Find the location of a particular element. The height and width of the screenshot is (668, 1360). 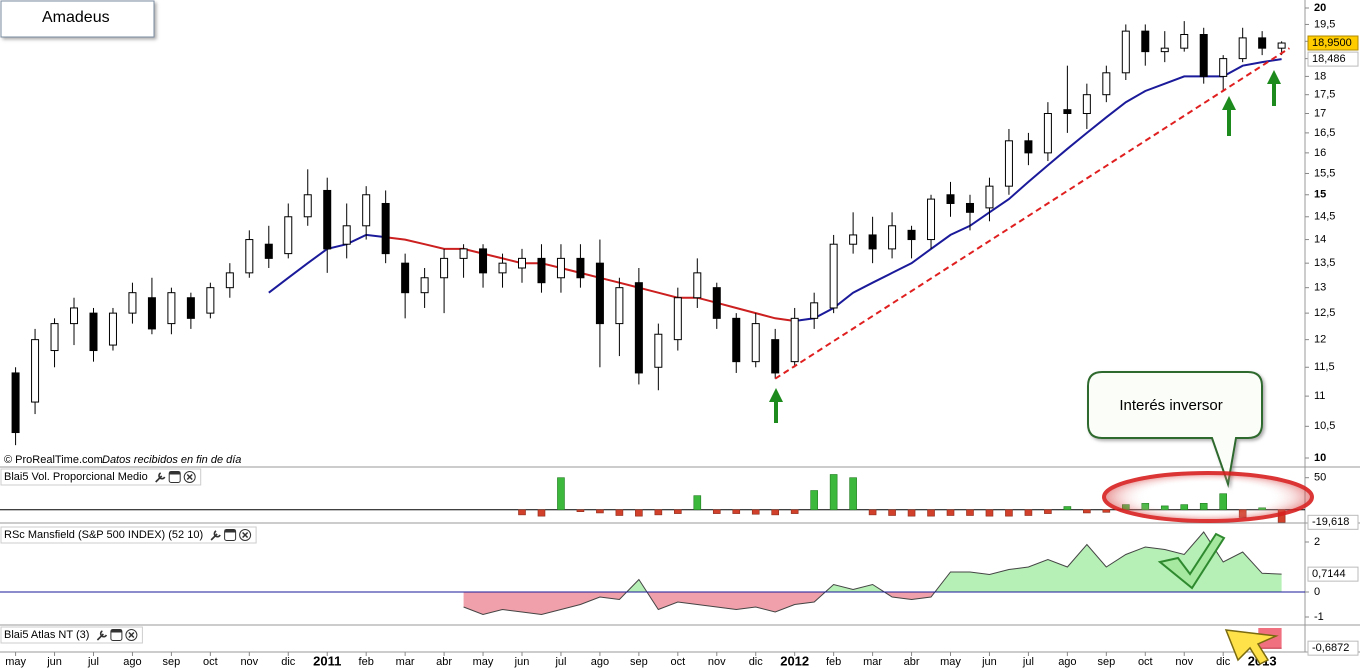

x-tick-label: jun is located at coordinates (989, 662).